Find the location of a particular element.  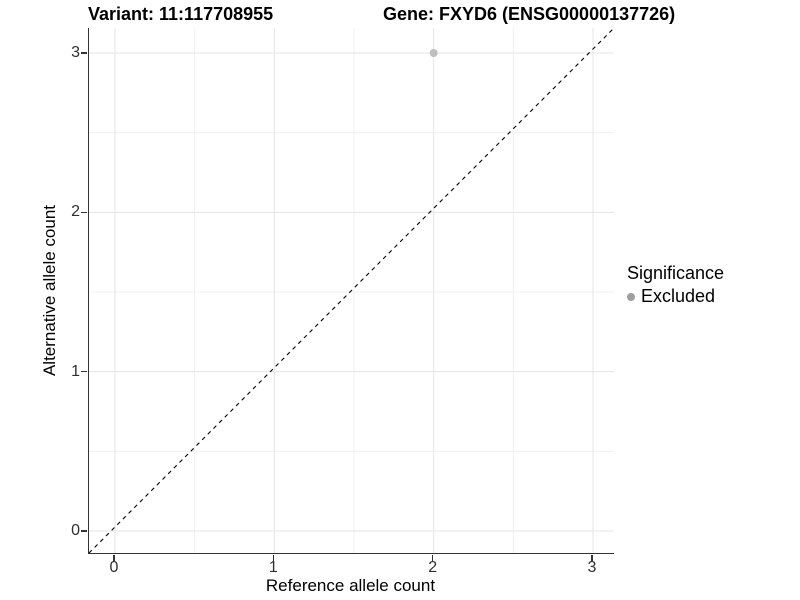

legend-item-excluded: Excluded is located at coordinates (675, 296).